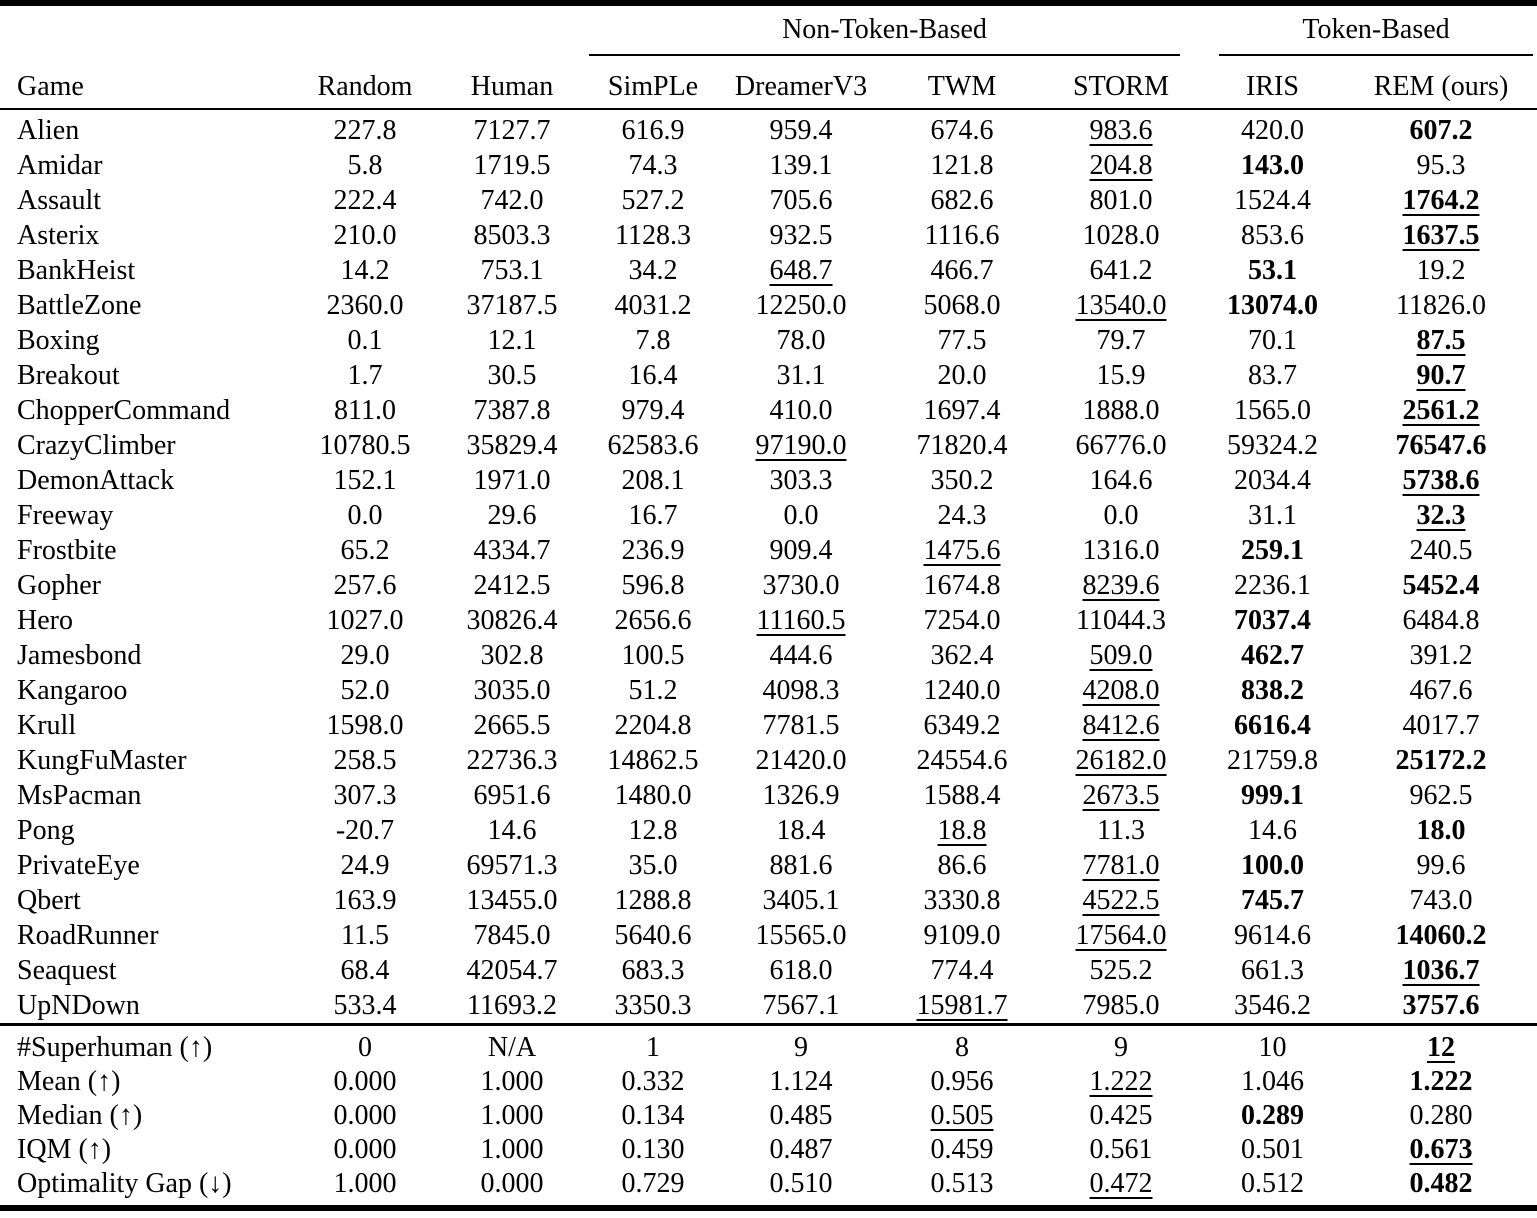 Image resolution: width=1537 pixels, height=1218 pixels. What do you see at coordinates (801, 935) in the screenshot?
I see `score-cell: 15565.0` at bounding box center [801, 935].